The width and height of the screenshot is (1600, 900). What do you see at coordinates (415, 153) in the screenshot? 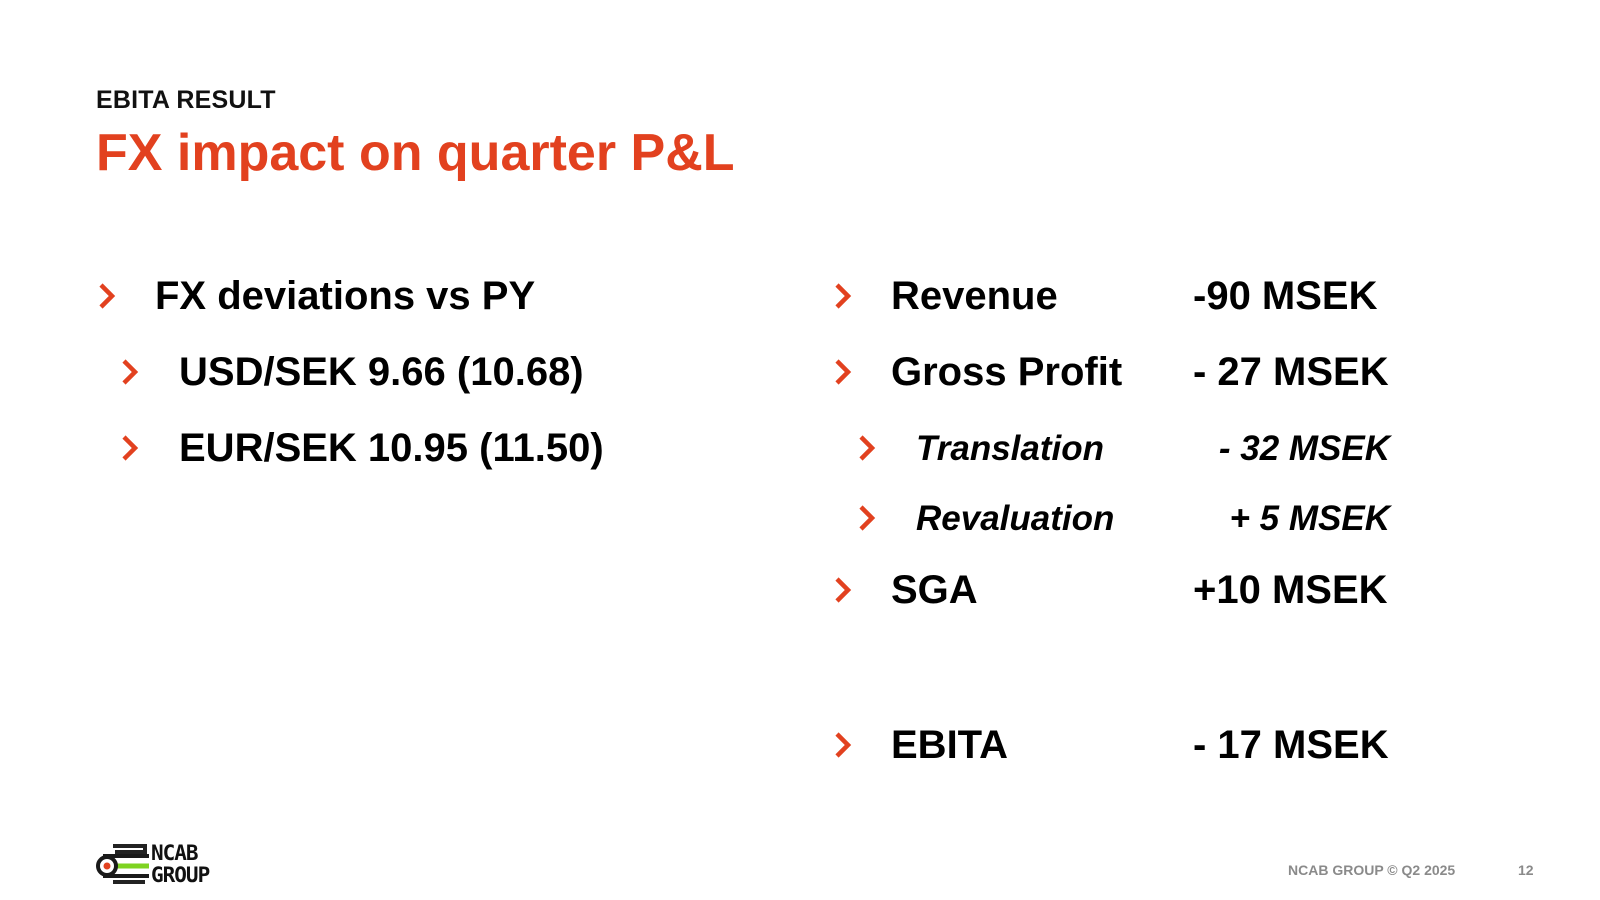
I see `slide-title: FX impact on quarter P&L` at bounding box center [415, 153].